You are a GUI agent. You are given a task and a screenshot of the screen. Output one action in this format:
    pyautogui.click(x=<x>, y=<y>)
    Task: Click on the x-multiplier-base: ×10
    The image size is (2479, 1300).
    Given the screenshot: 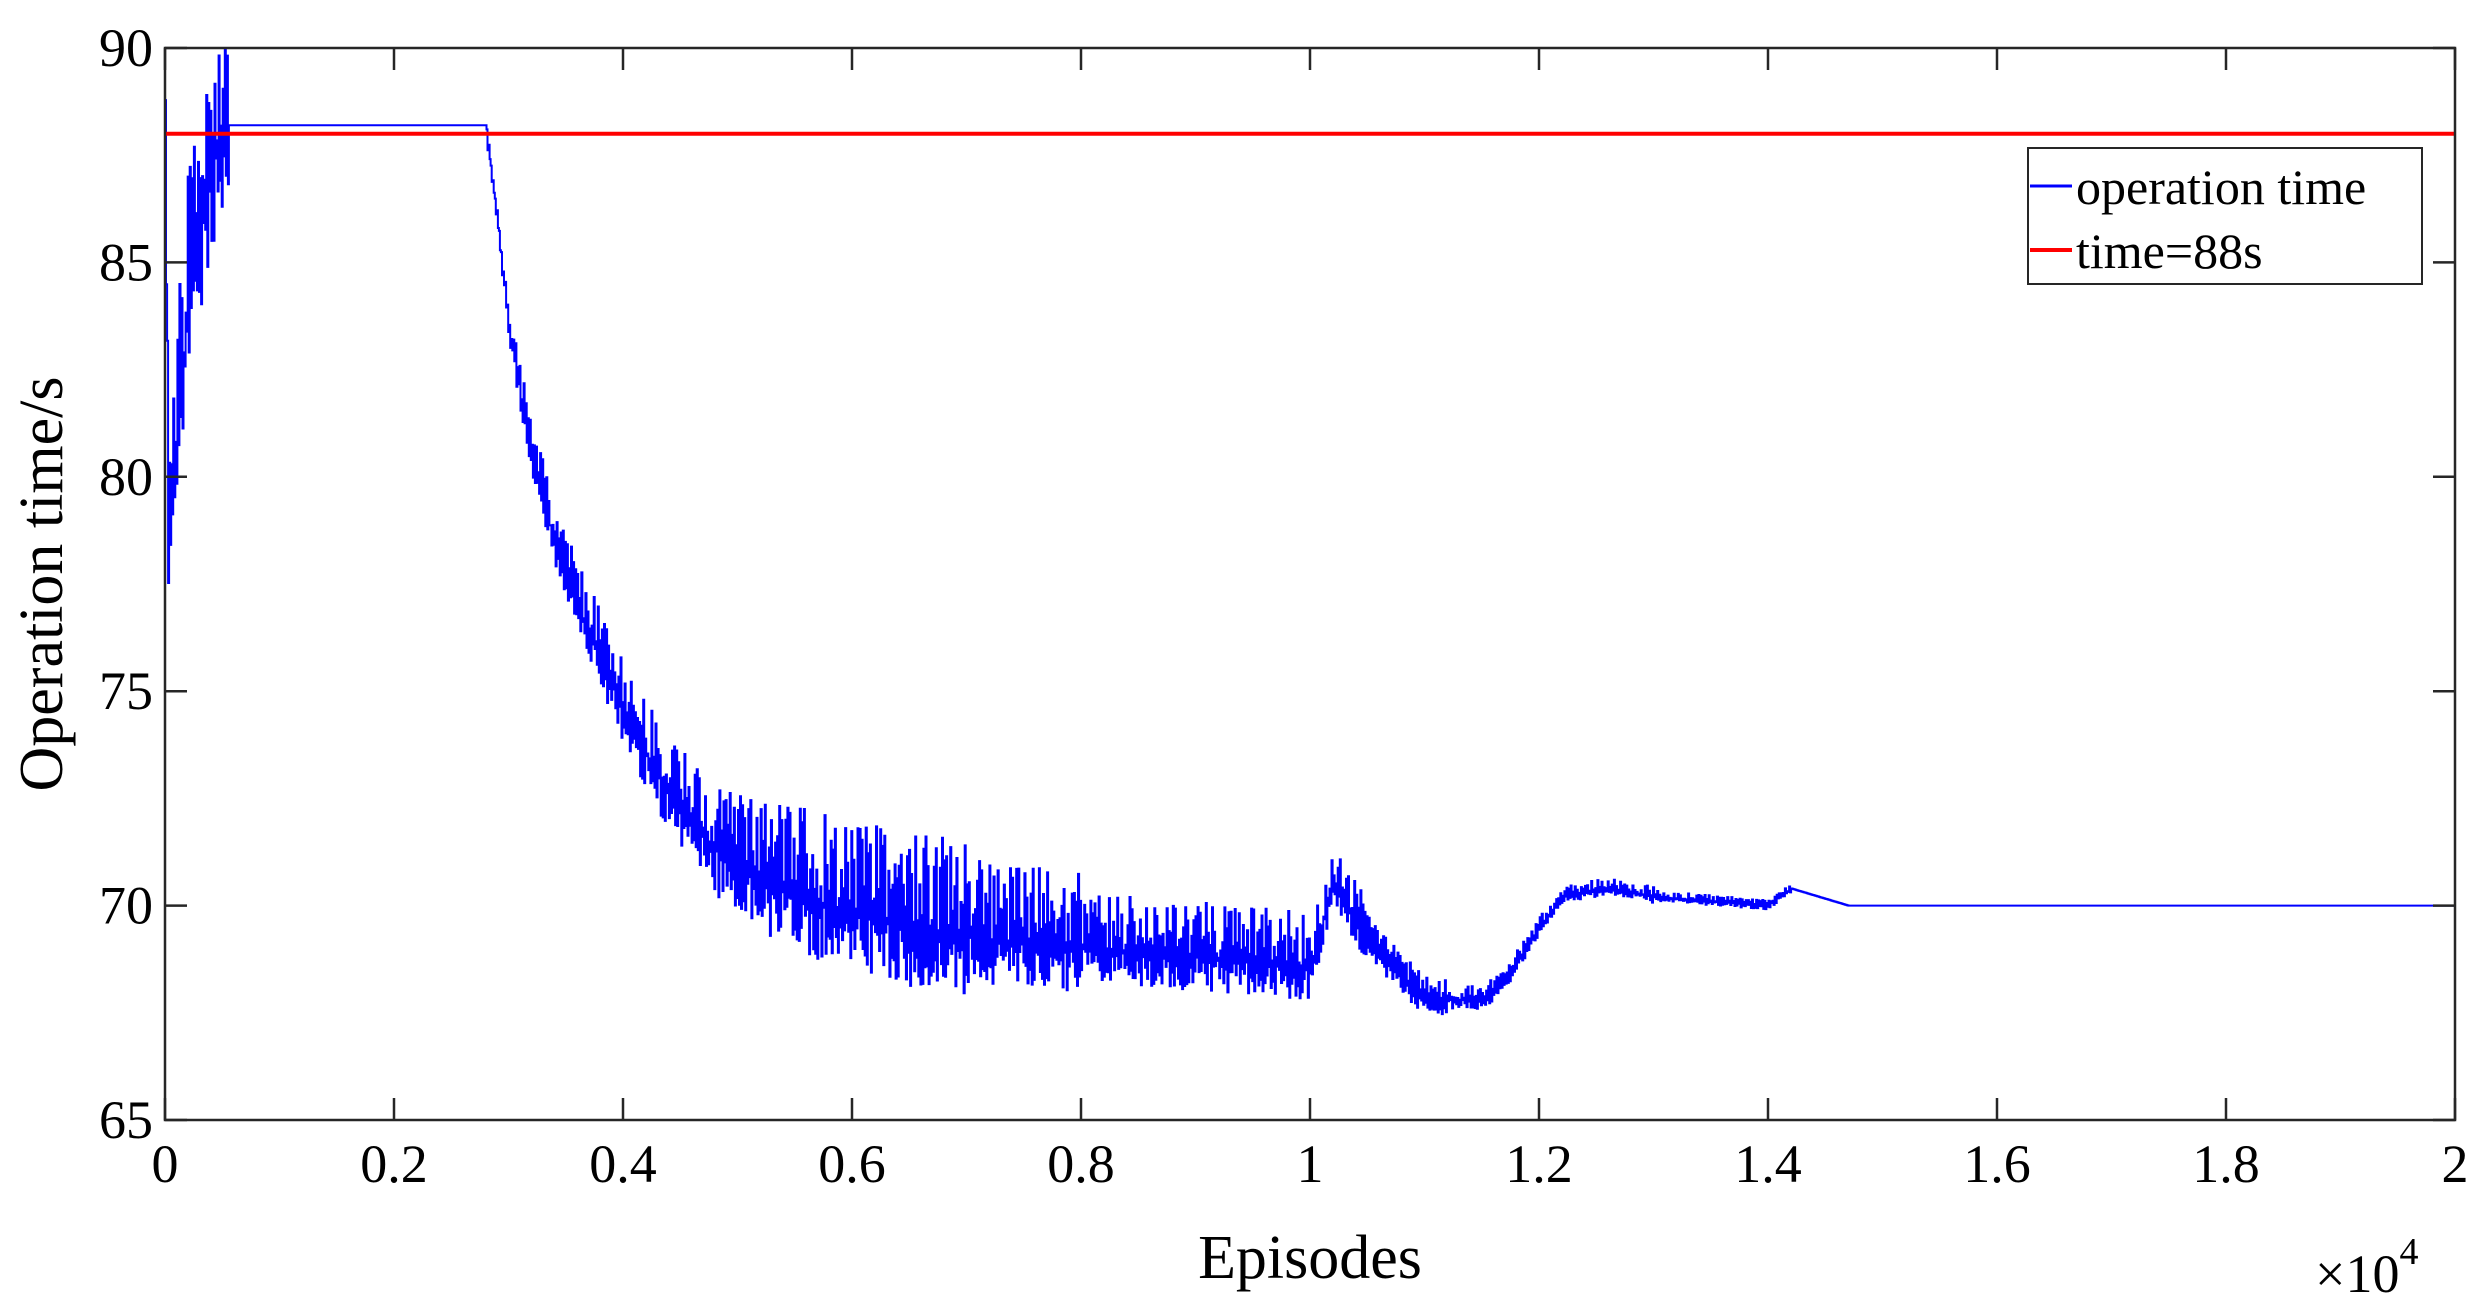 What is the action you would take?
    pyautogui.click(x=2357, y=1272)
    